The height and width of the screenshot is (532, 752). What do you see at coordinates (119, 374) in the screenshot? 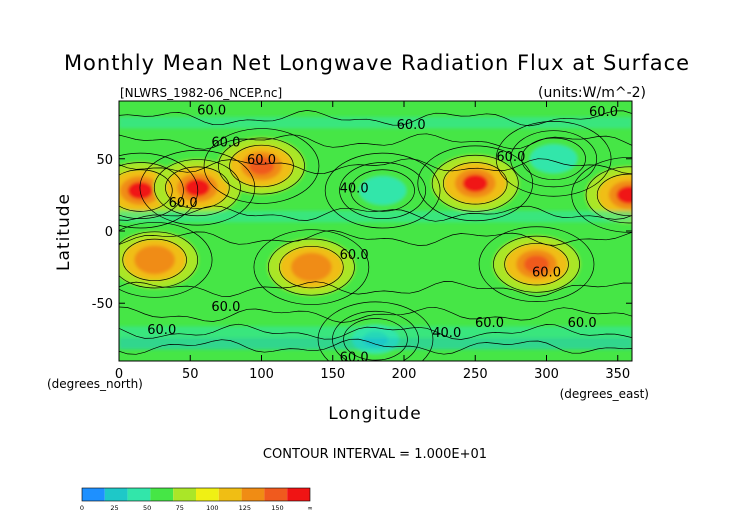
I see `x-tick-label: 0` at bounding box center [119, 374].